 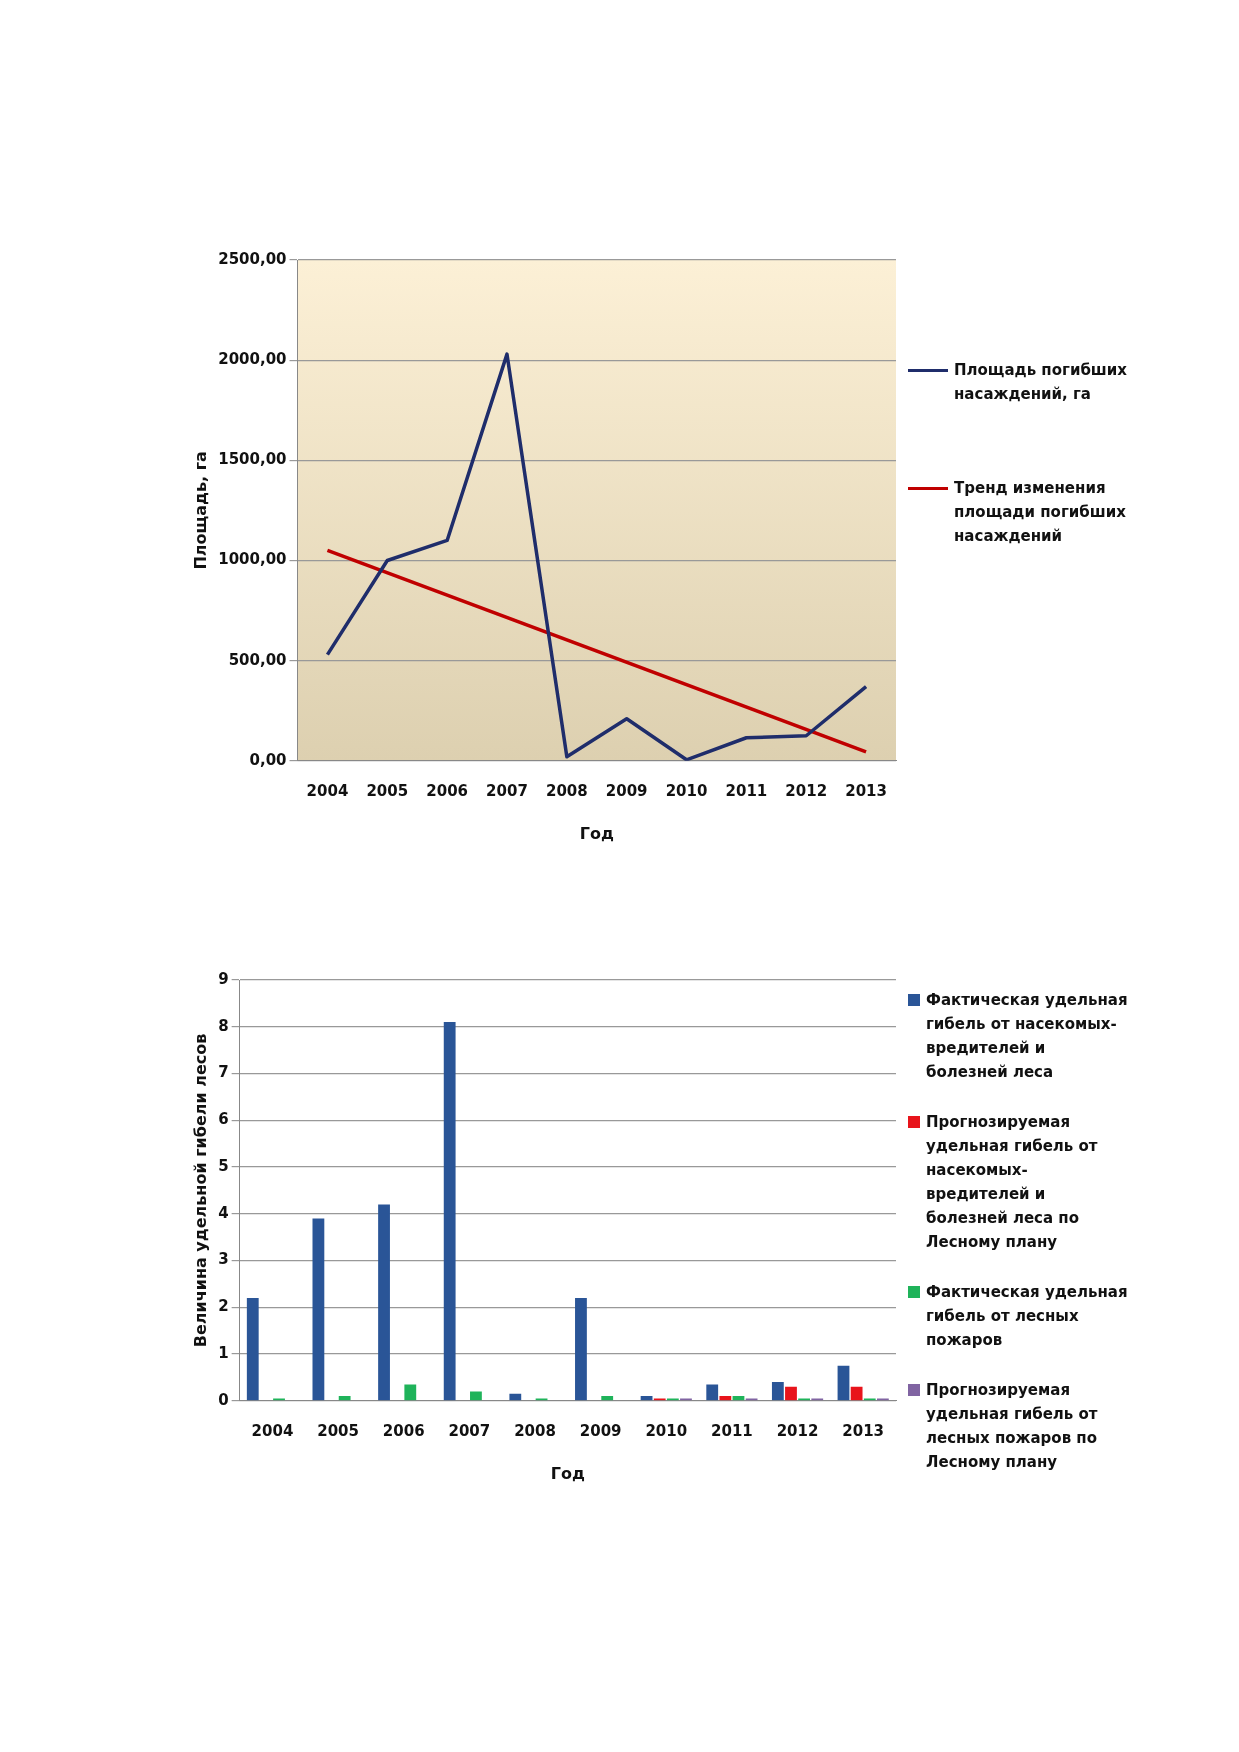 What do you see at coordinates (223, 1165) in the screenshot?
I see `y-tick-label: 5` at bounding box center [223, 1165].